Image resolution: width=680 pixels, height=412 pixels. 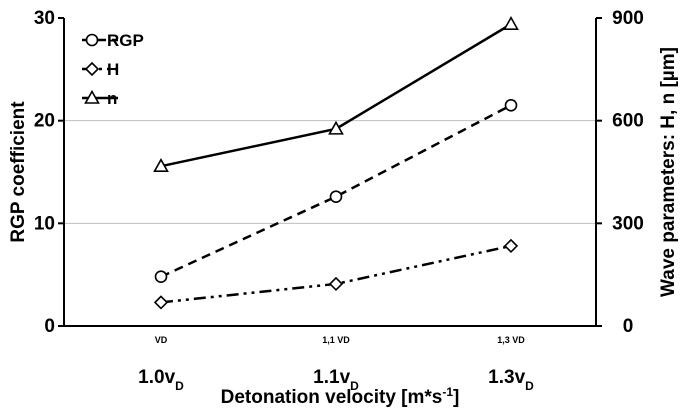 What do you see at coordinates (112, 98) in the screenshot?
I see `legend-label-n: n` at bounding box center [112, 98].